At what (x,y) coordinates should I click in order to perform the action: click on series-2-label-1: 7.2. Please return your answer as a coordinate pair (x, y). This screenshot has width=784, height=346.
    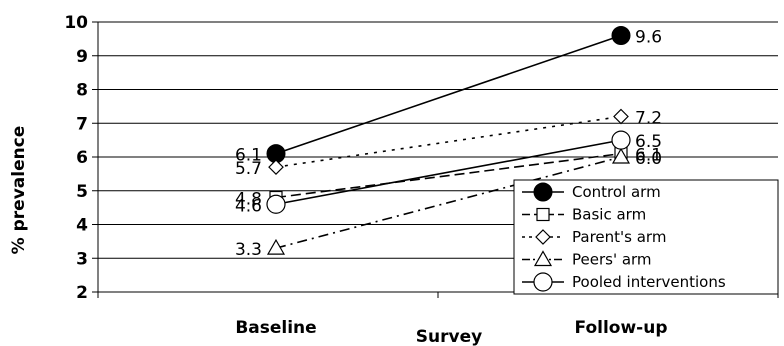
    Looking at the image, I should click on (648, 119).